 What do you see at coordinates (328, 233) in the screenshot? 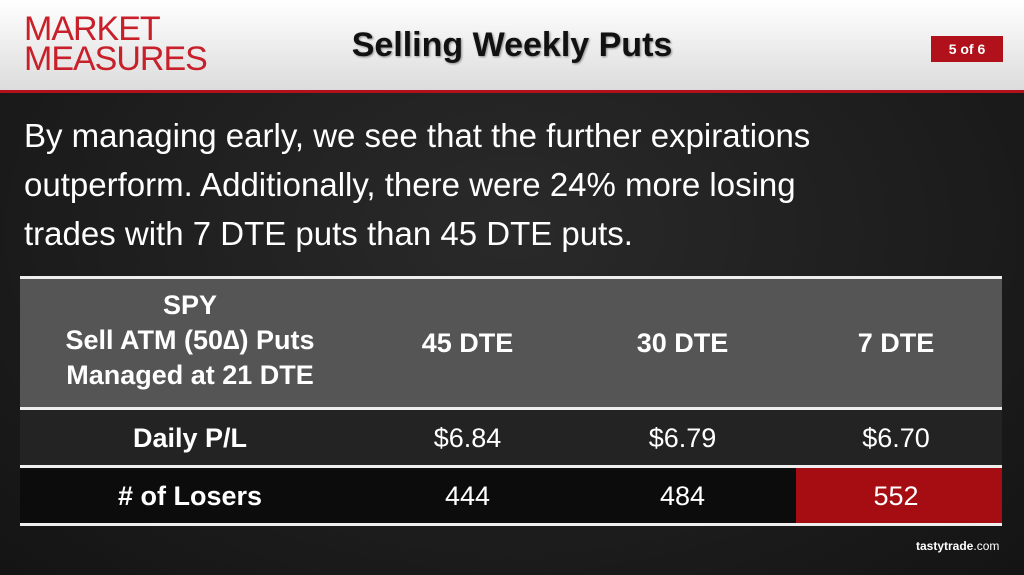
I see `body-line: trades with 7 DTE puts than 45 DTE puts.` at bounding box center [328, 233].